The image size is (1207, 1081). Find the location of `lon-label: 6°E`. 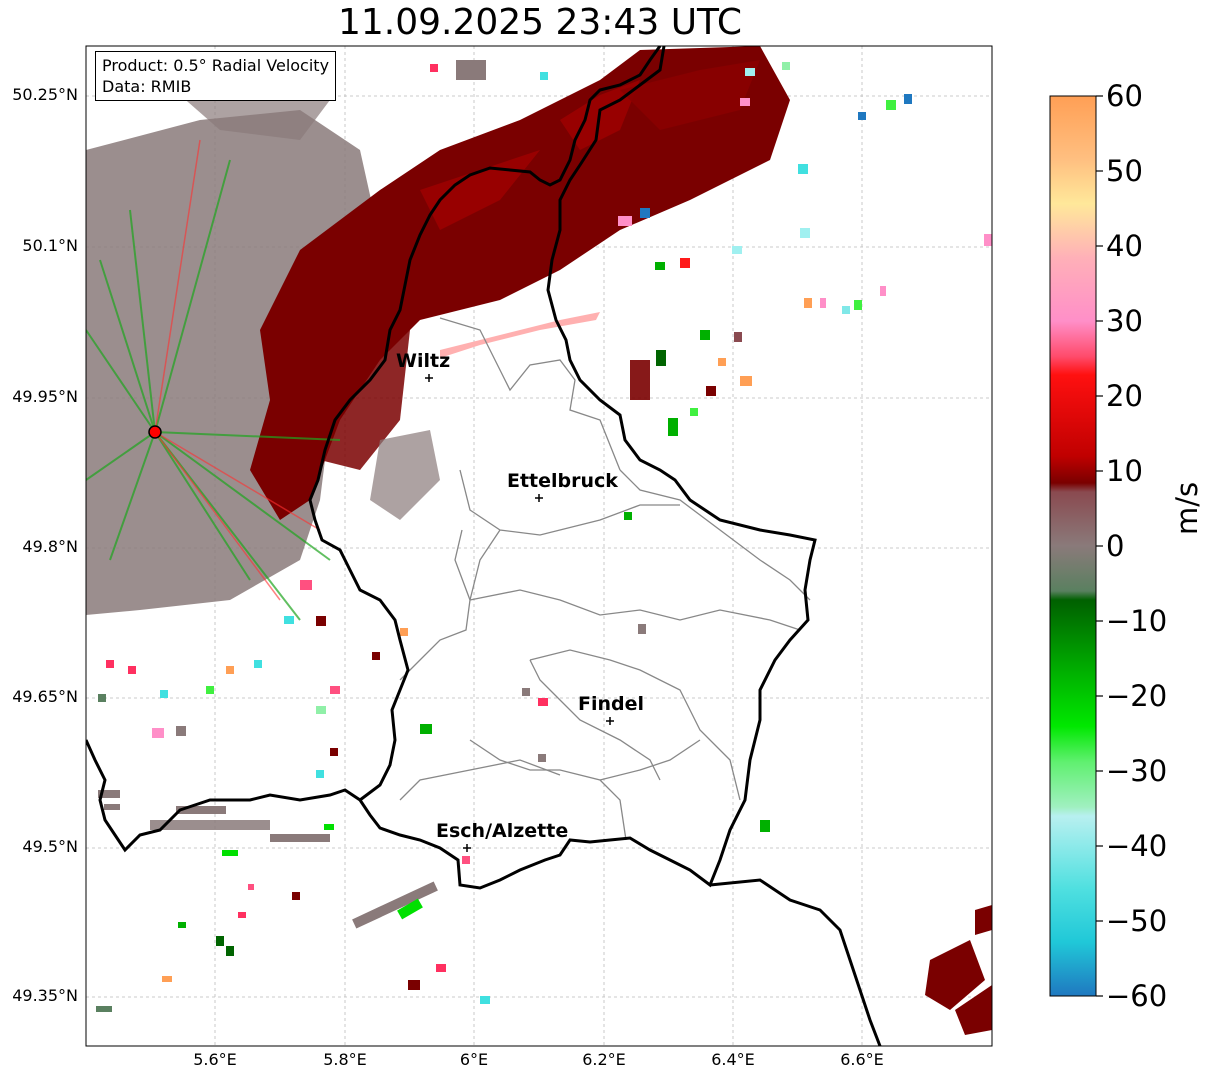

lon-label: 6°E is located at coordinates (474, 1059).